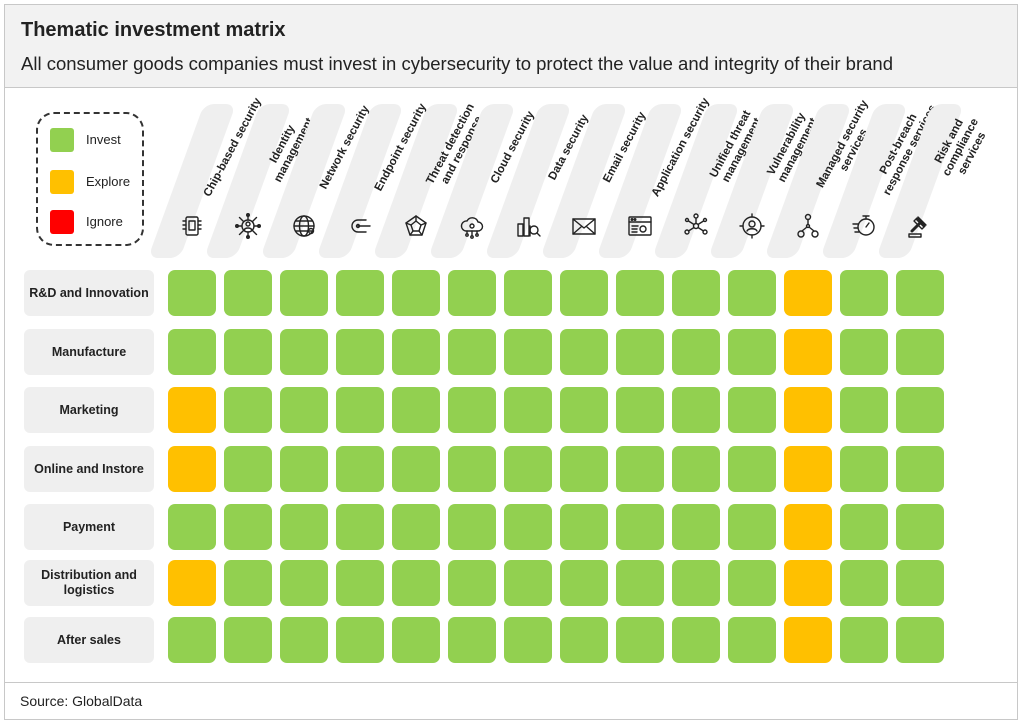  I want to click on legend-label-invest: Invest, so click(103, 139).